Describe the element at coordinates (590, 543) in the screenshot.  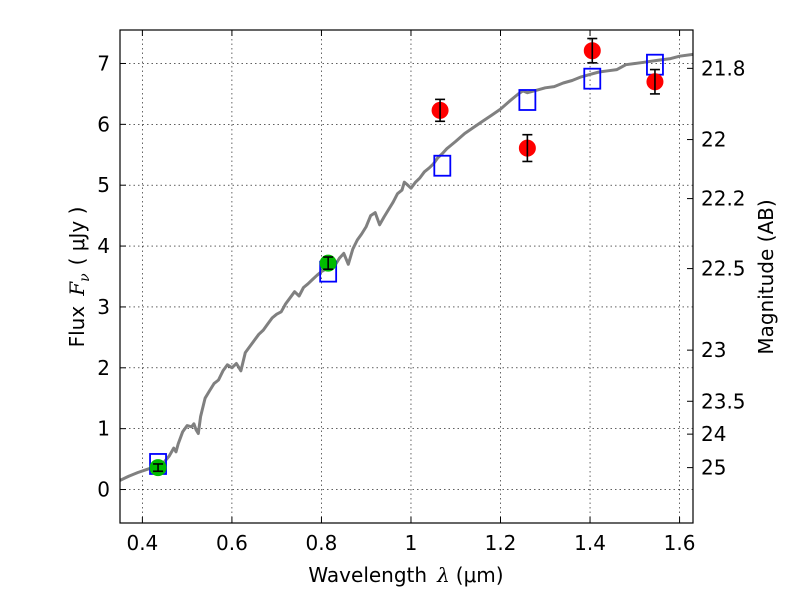
I see `x-tick-label: 1.4` at that location.